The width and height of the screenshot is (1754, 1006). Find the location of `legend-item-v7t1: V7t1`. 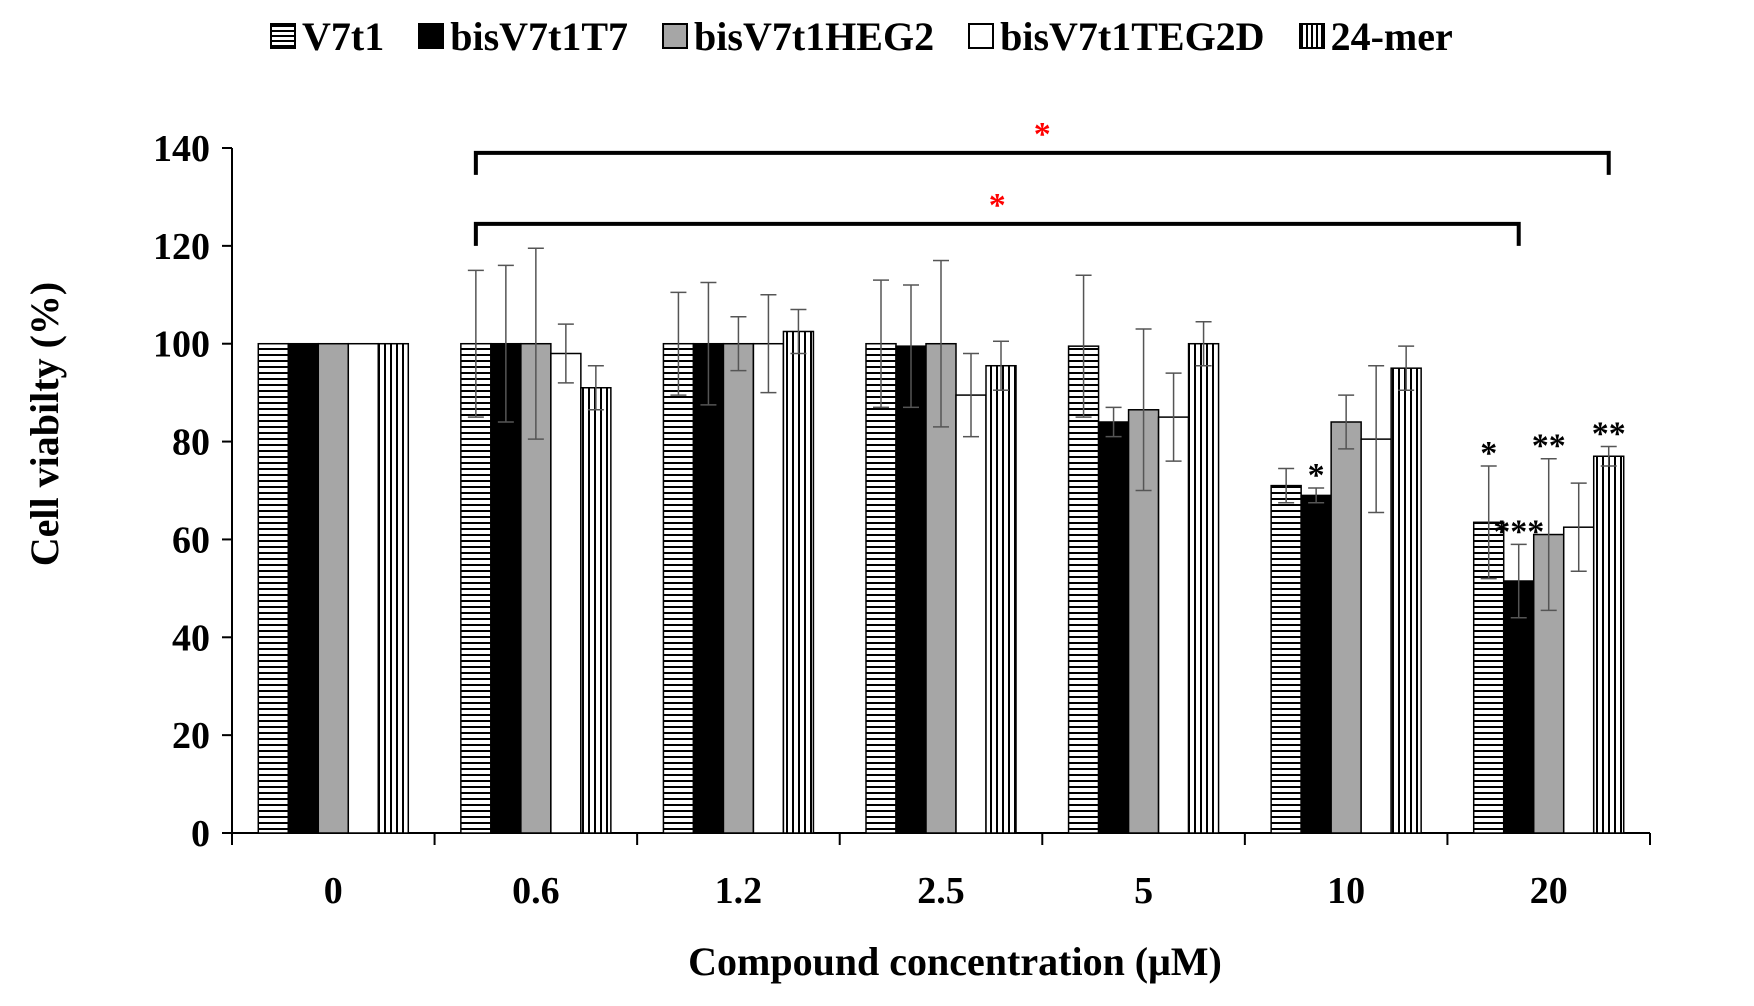

legend-item-v7t1: V7t1 is located at coordinates (327, 36).